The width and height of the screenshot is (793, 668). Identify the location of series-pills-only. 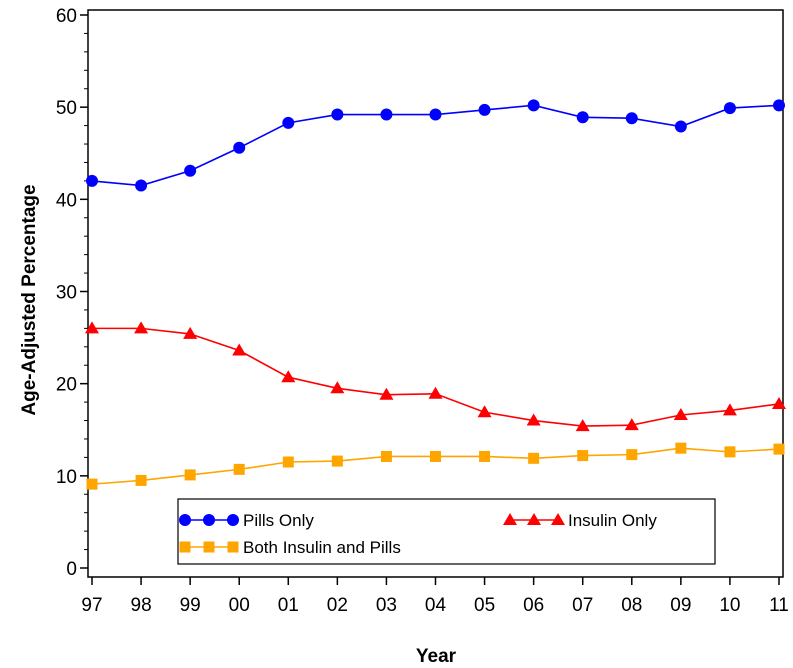
(435, 145).